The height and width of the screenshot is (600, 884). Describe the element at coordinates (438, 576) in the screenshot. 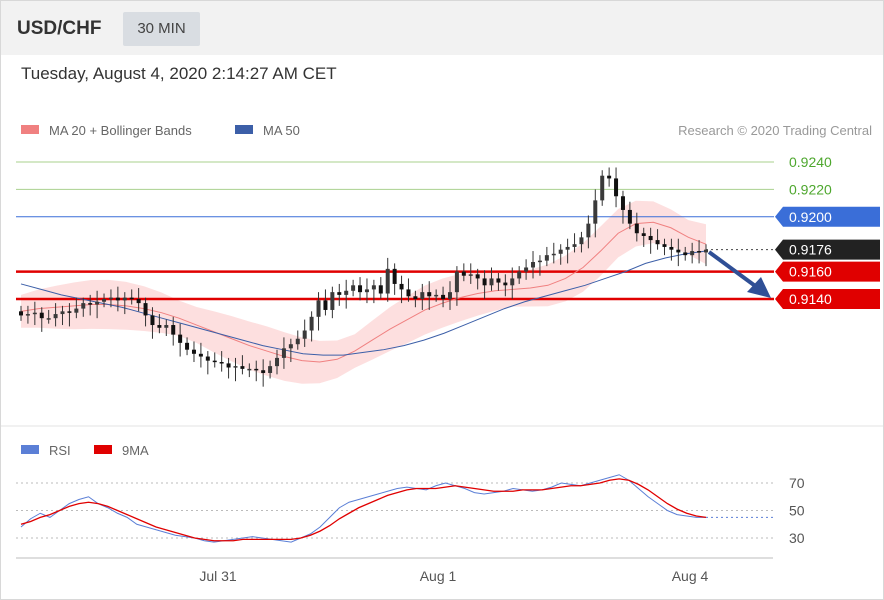

I see `x-tick-label: Aug 1` at that location.